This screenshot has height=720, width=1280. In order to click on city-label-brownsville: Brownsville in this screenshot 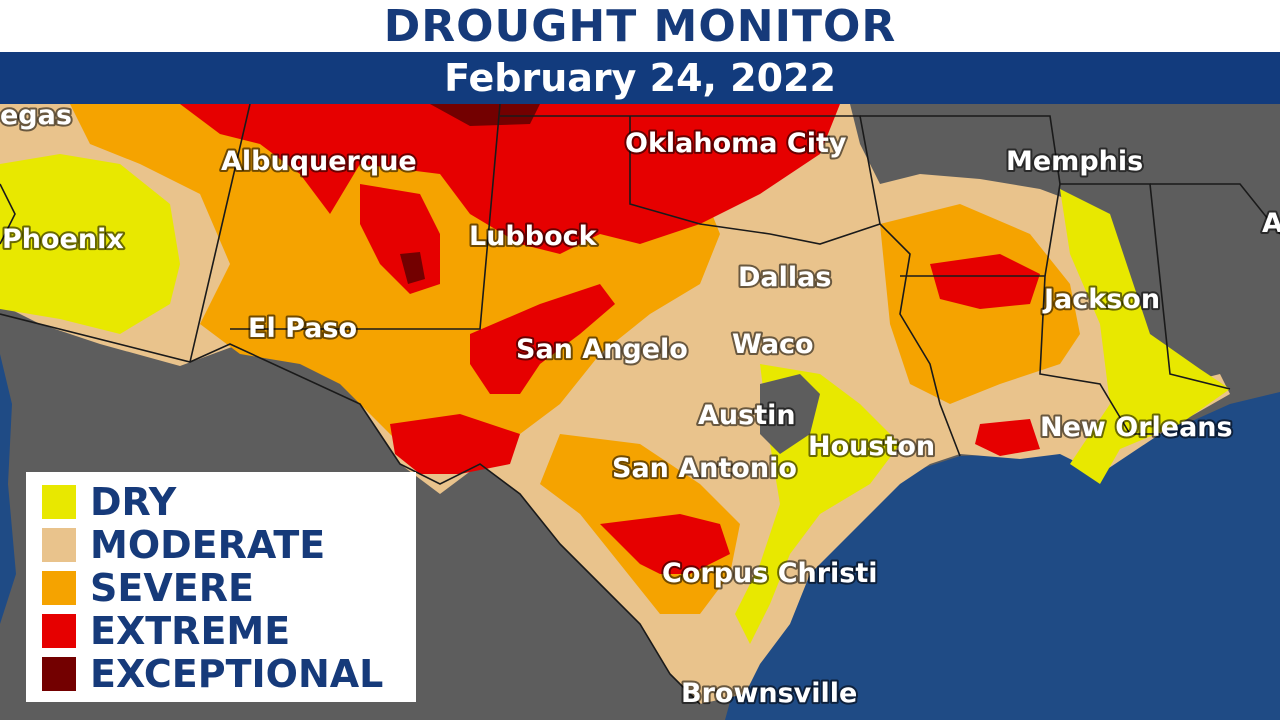, I will do `click(769, 693)`.